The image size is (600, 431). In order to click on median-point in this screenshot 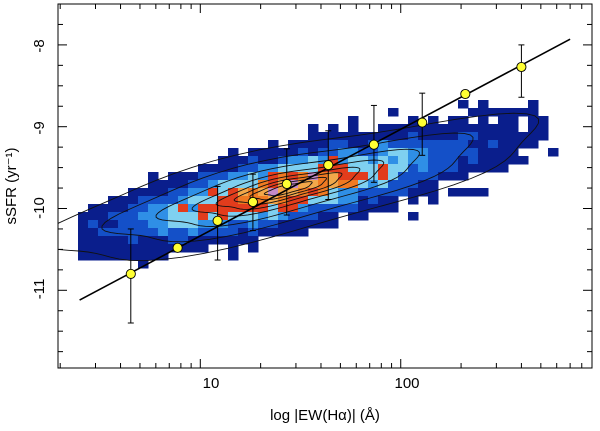, I will do `click(465, 94)`.